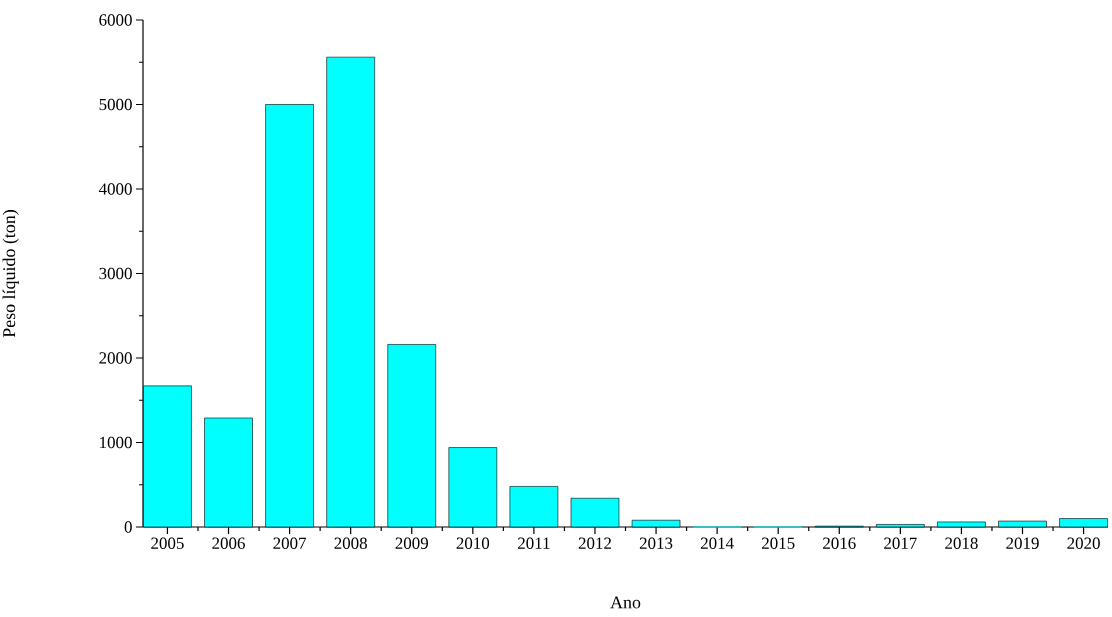 This screenshot has height=617, width=1112. Describe the element at coordinates (10, 274) in the screenshot. I see `y-axis-title: Peso líquido (ton)` at that location.